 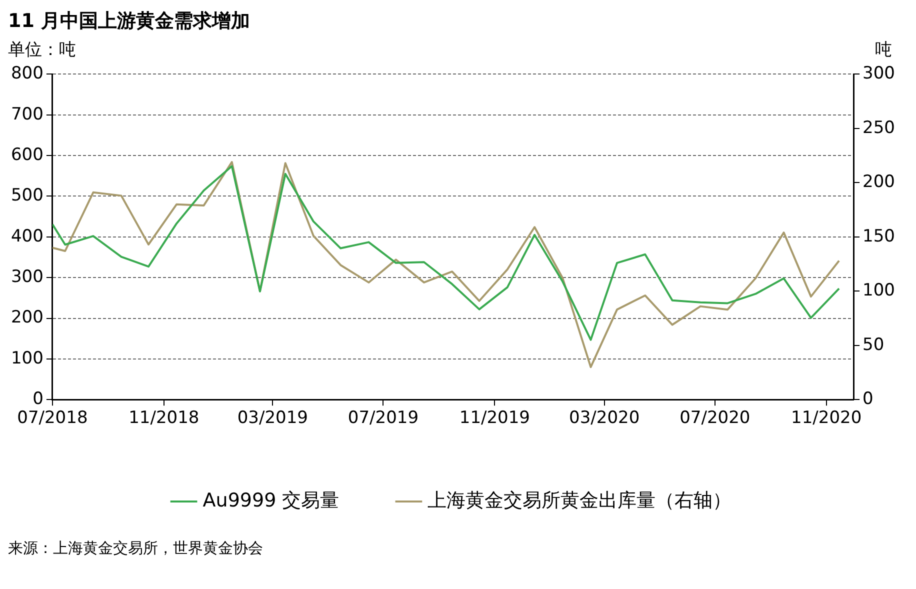 What do you see at coordinates (879, 236) in the screenshot?
I see `y2-tick-label: 150` at bounding box center [879, 236].